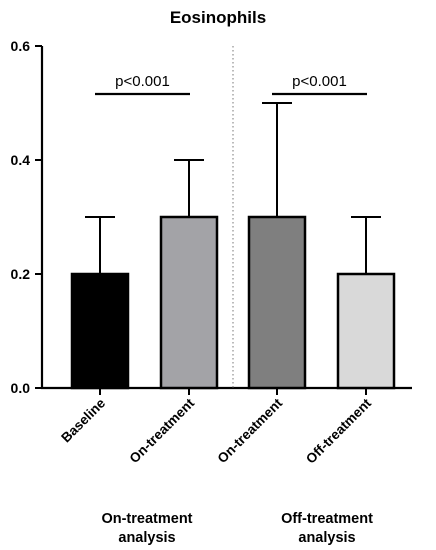 This screenshot has height=550, width=436. Describe the element at coordinates (83, 420) in the screenshot. I see `x-tick-label: Baseline` at that location.